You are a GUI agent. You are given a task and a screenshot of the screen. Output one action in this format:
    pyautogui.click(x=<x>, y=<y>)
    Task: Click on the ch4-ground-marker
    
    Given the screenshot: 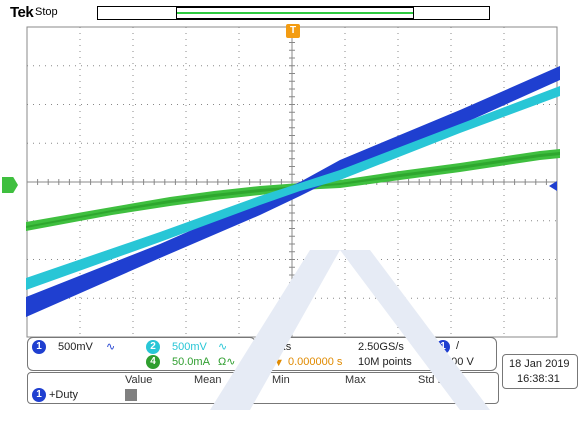 What is the action you would take?
    pyautogui.click(x=10, y=185)
    